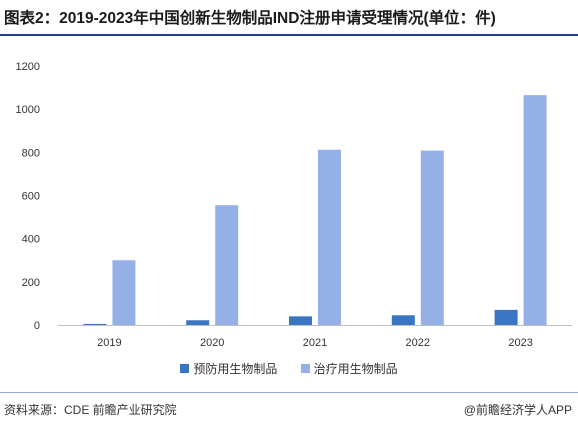 This screenshot has height=427, width=578. What do you see at coordinates (235, 369) in the screenshot?
I see `legend-label-preventive: 预防用生物制品` at bounding box center [235, 369].